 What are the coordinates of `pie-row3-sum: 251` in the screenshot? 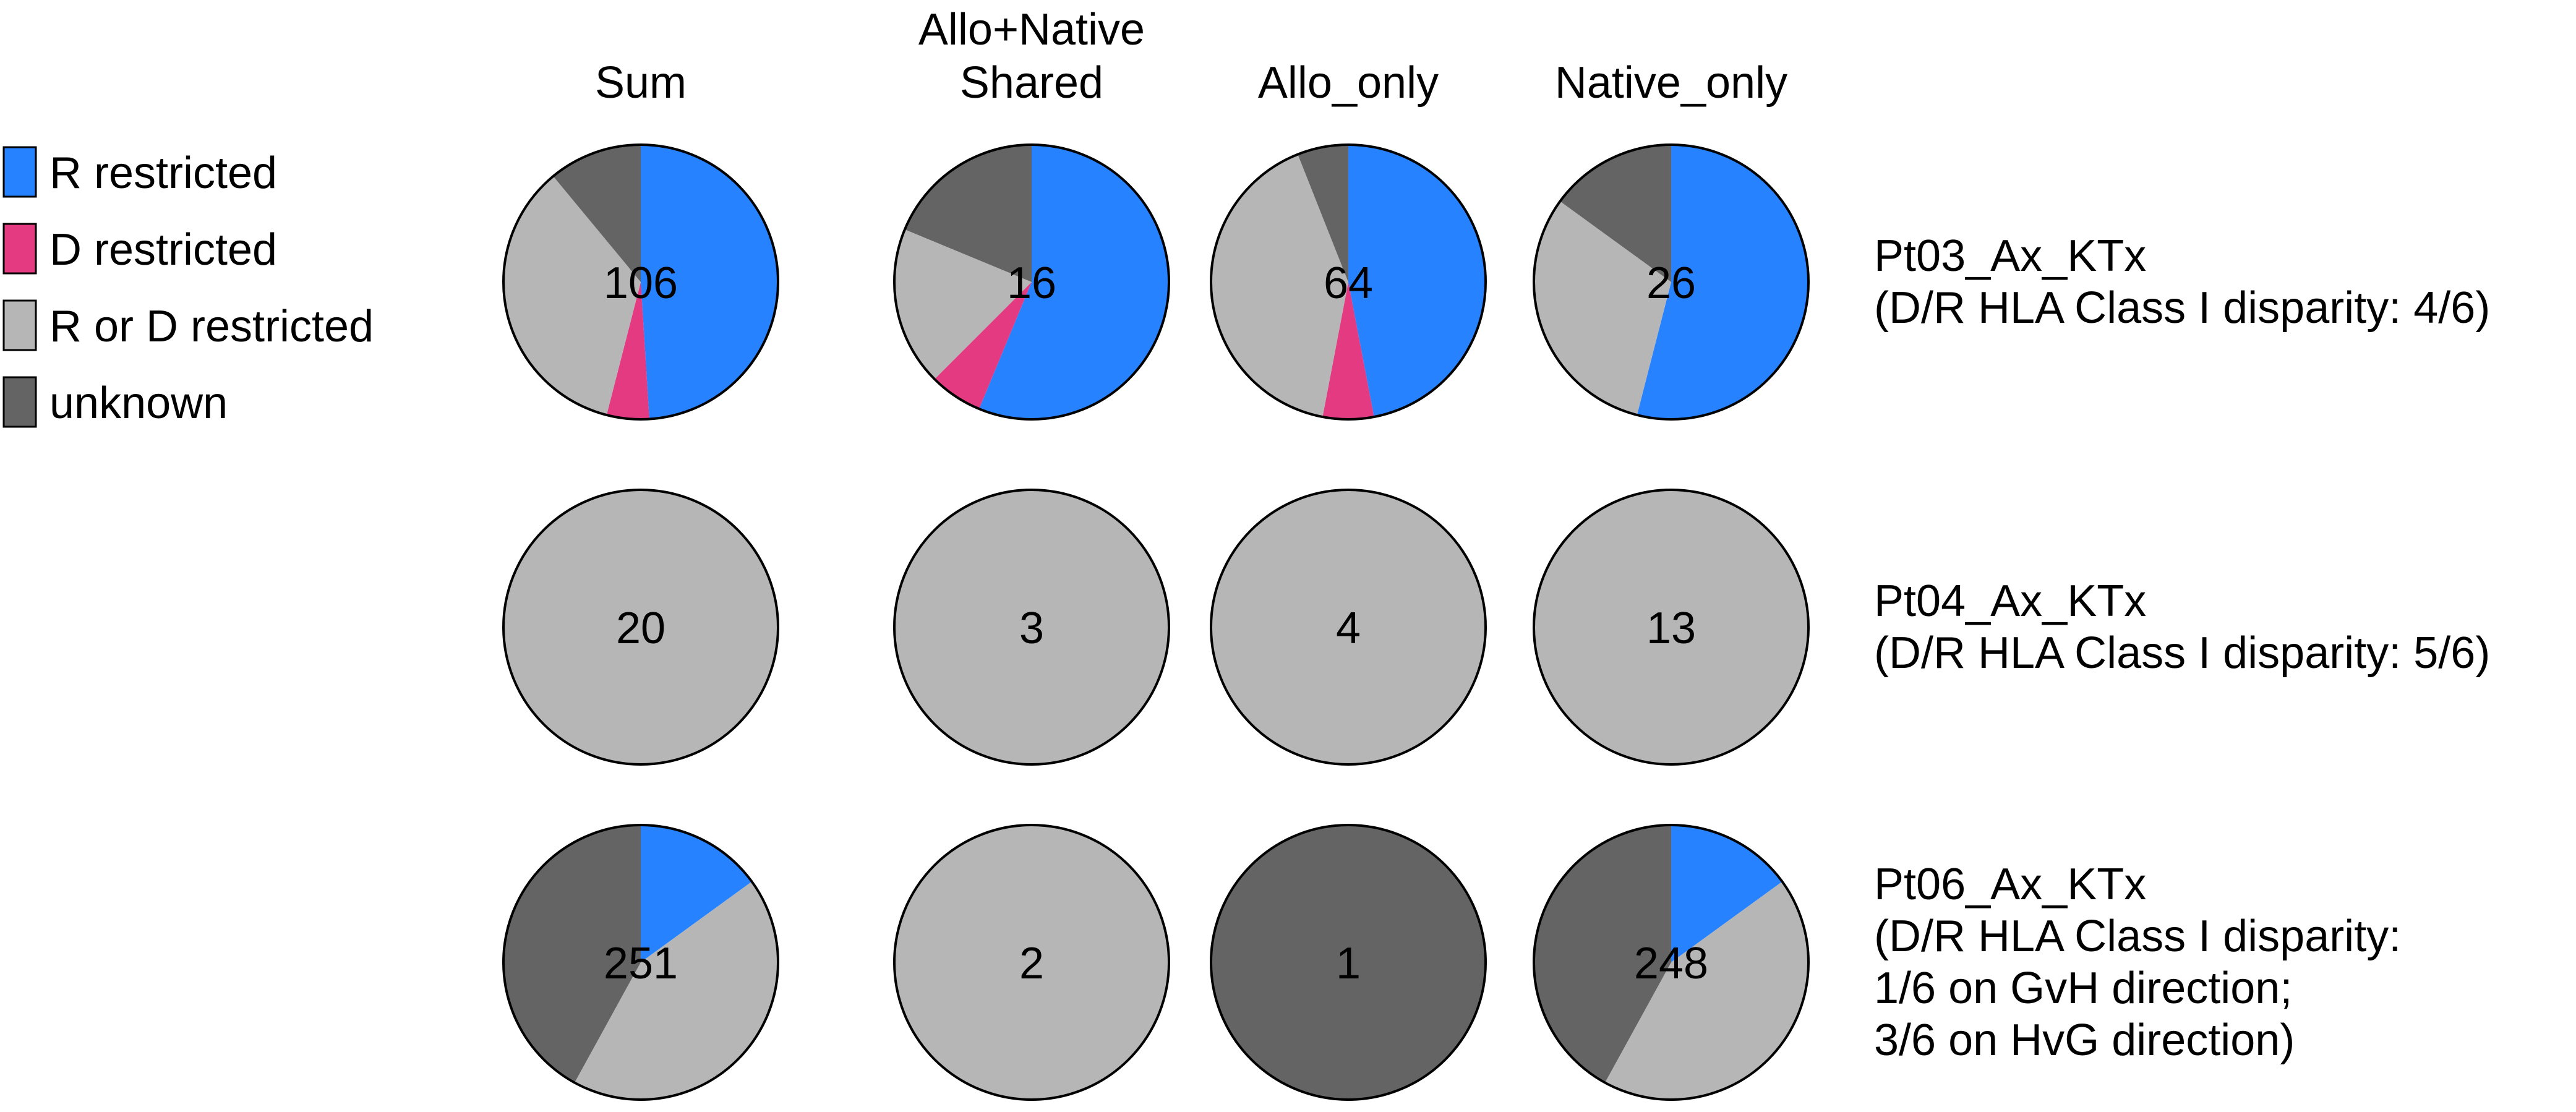 It's located at (641, 963).